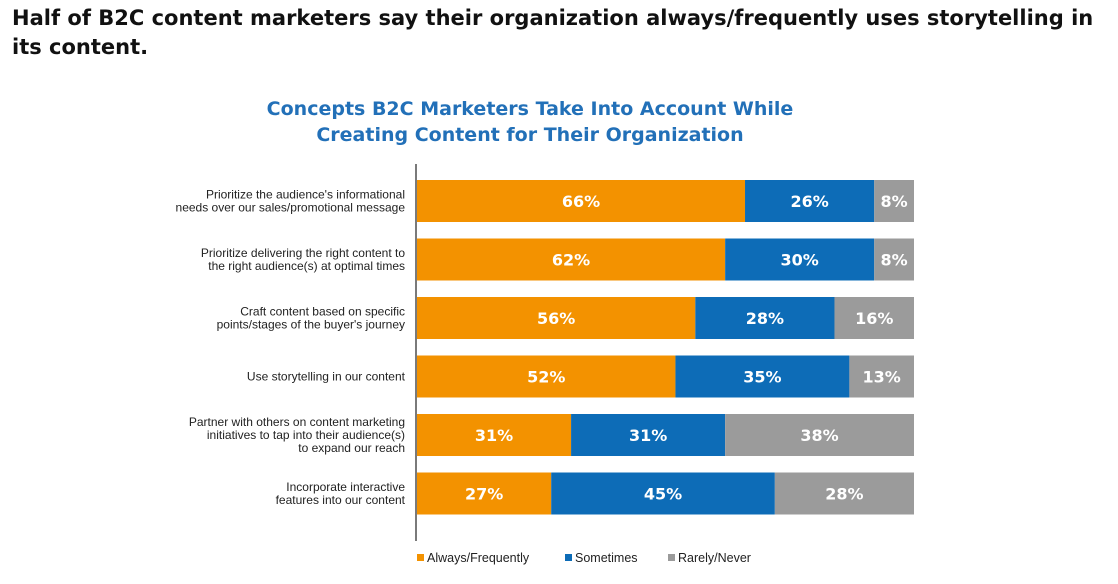 This screenshot has width=1118, height=584. I want to click on legend-swatch-rarely-never, so click(671, 557).